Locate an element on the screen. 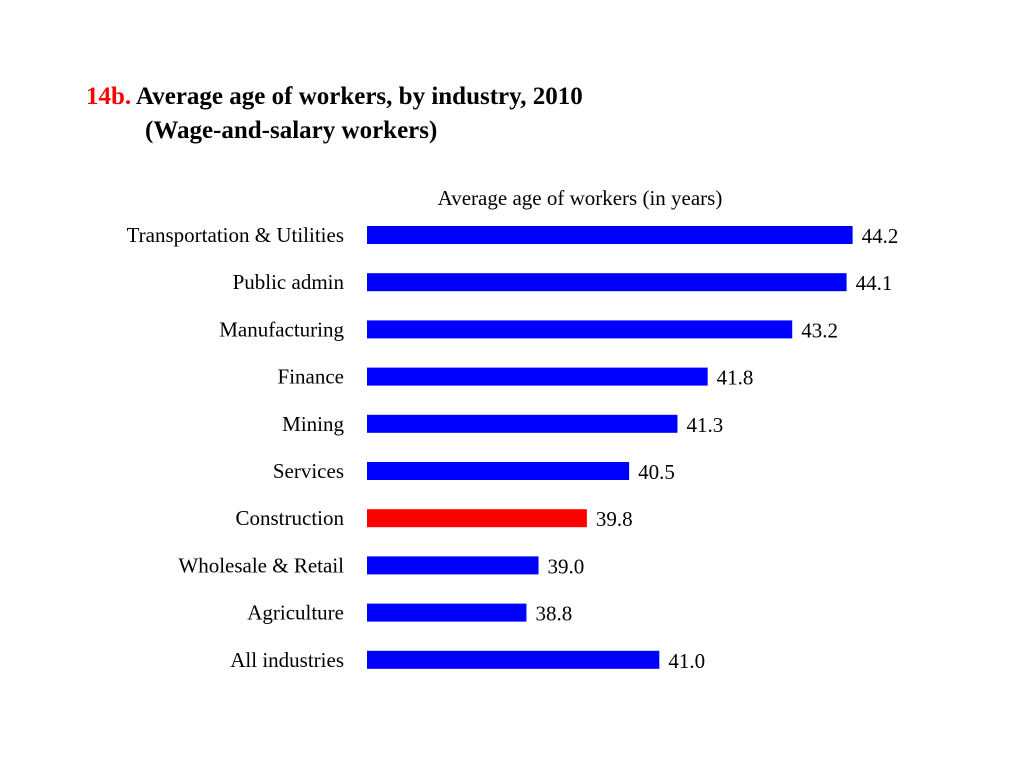 The height and width of the screenshot is (768, 1024). value-label: 44.2 is located at coordinates (880, 236).